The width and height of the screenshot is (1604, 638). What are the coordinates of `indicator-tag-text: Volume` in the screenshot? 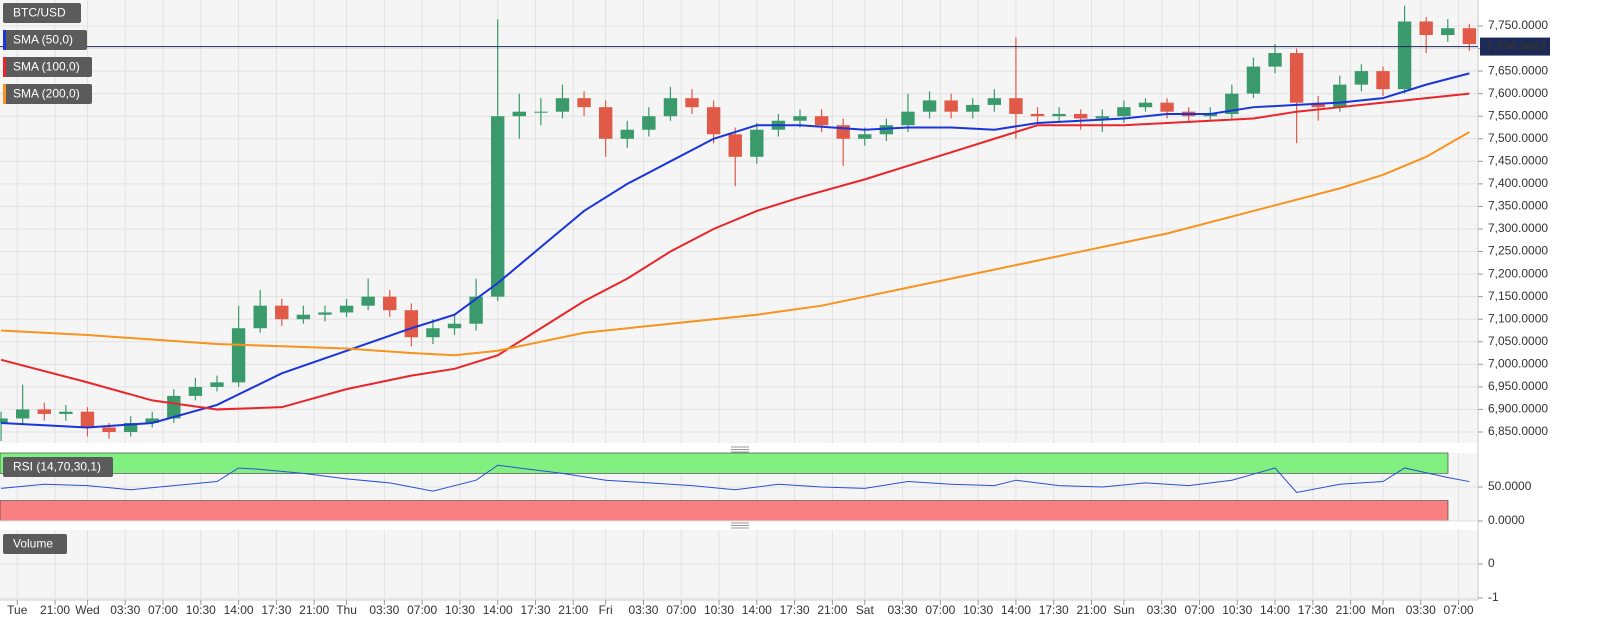 It's located at (33, 544).